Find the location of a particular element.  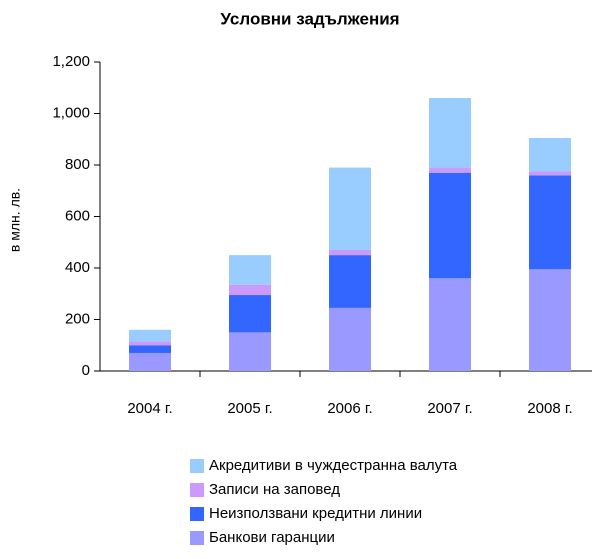

chart-title: Условни задължения is located at coordinates (309, 18).